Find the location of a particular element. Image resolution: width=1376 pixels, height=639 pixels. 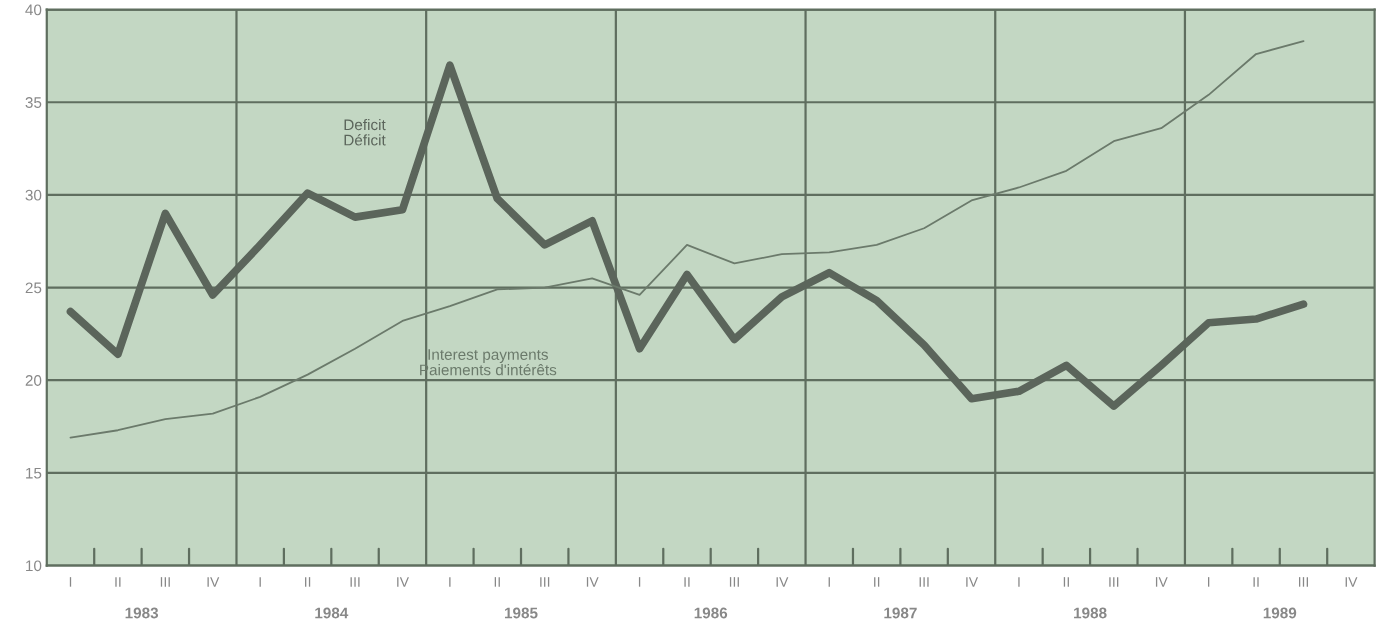

y-tick-label: 35 is located at coordinates (33, 102).